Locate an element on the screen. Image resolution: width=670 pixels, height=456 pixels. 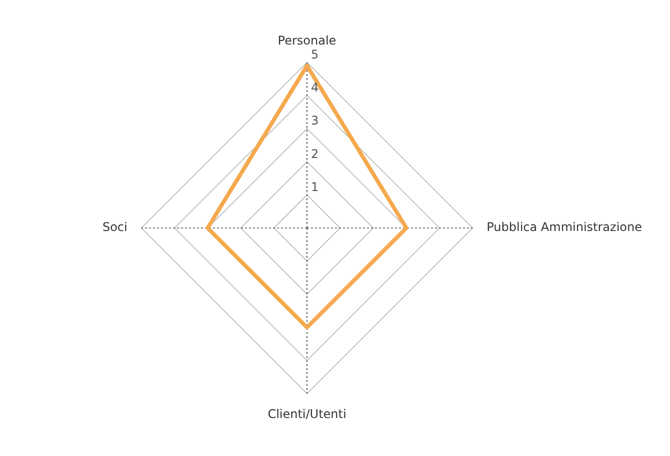
y-tick-label: 4 is located at coordinates (315, 87).